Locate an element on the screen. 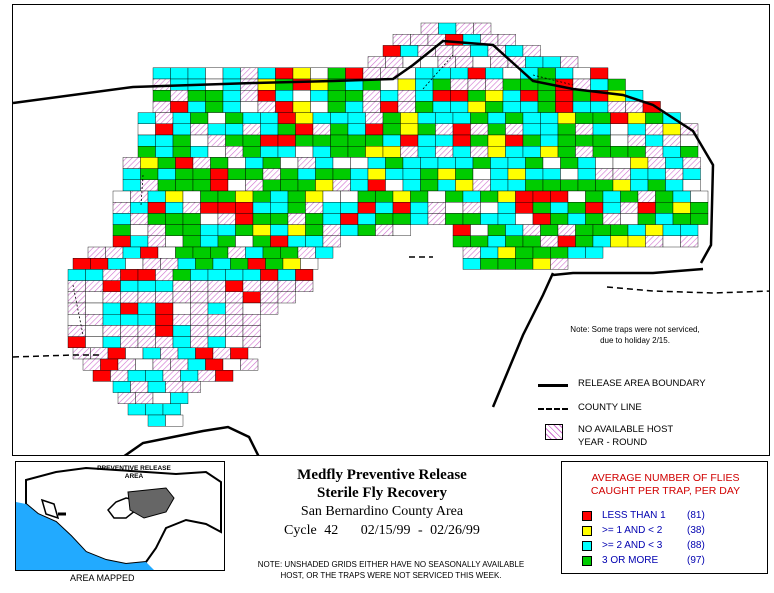  legend-item-count: (97) is located at coordinates (696, 560).